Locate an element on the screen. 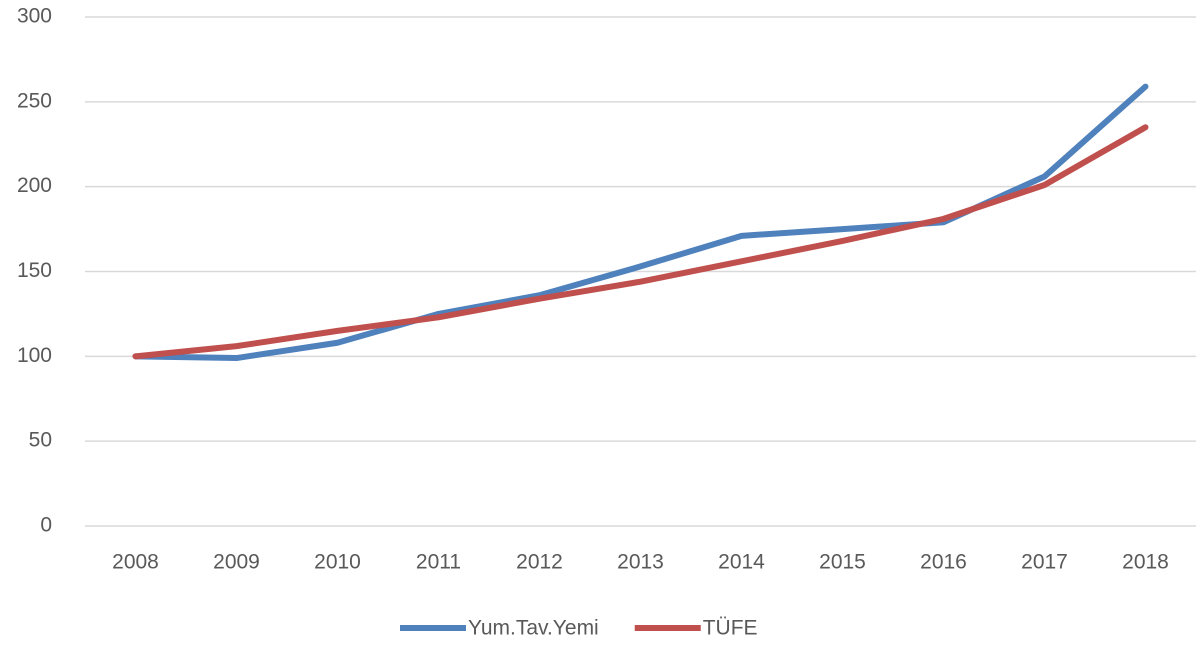 The width and height of the screenshot is (1204, 647). x-tick-label: 2010 is located at coordinates (337, 562).